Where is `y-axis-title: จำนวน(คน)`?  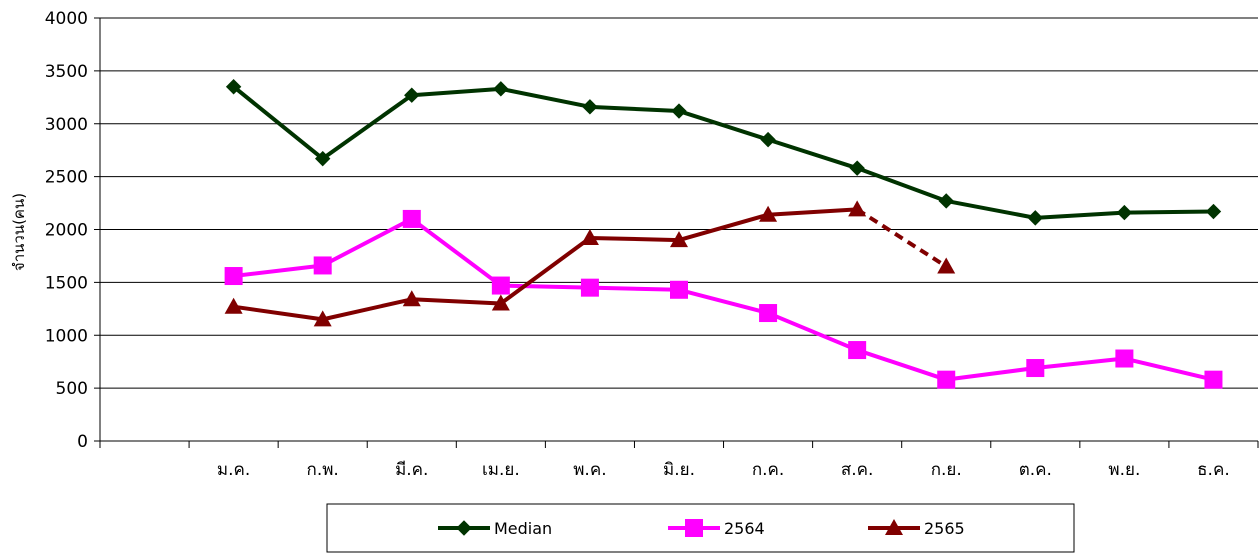 y-axis-title: จำนวน(คน) is located at coordinates (19, 232).